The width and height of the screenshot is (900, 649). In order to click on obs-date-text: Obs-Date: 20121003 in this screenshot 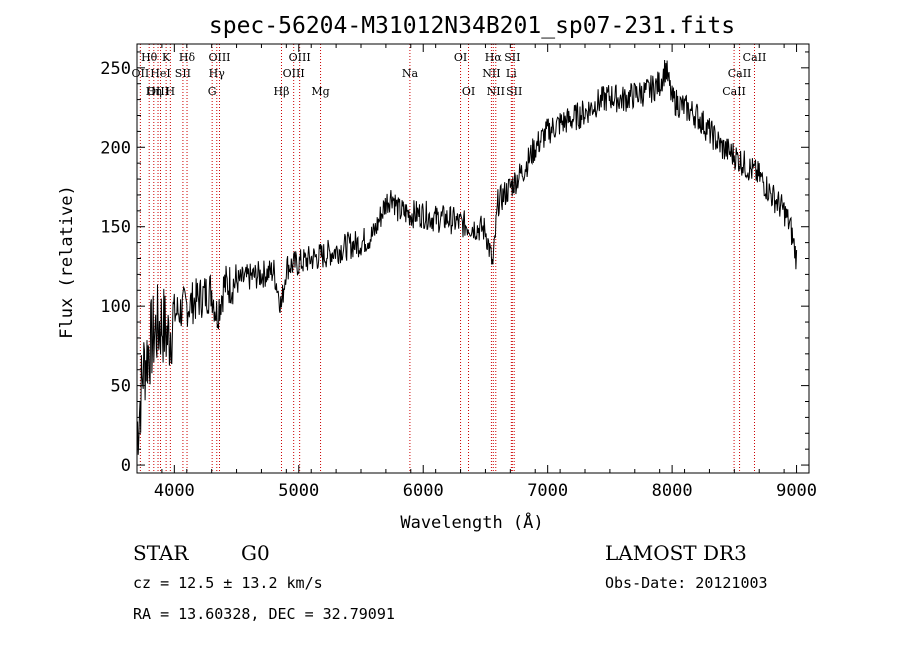, I will do `click(686, 583)`.